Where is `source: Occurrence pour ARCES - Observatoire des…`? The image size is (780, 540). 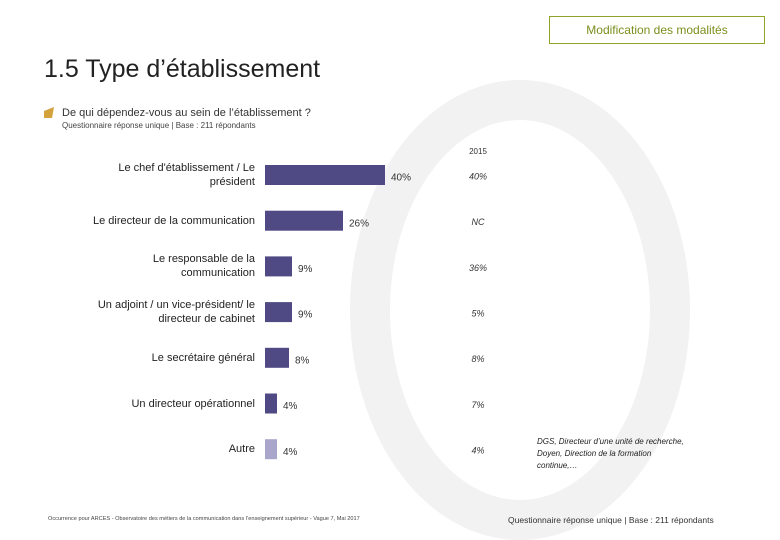
source: Occurrence pour ARCES - Observatoire des… is located at coordinates (204, 519).